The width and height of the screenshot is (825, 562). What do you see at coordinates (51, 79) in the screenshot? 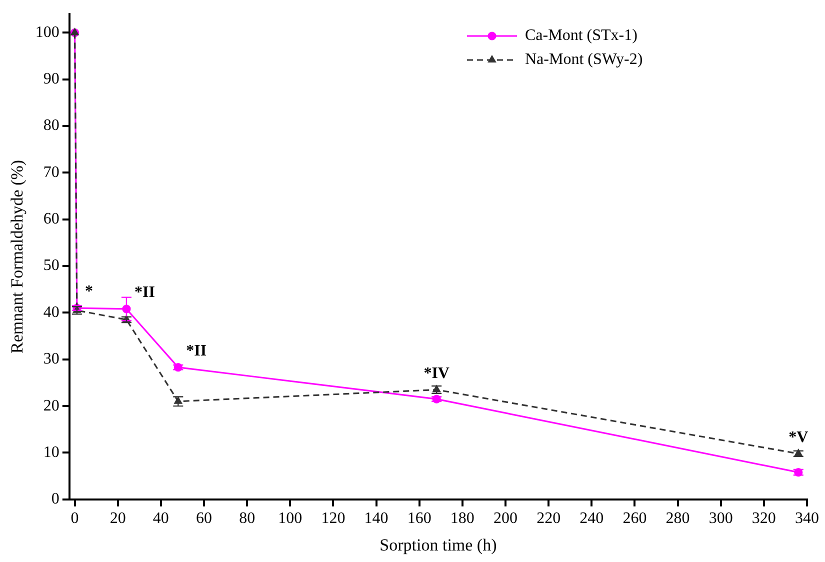
I see `y-tick-label: 90` at bounding box center [51, 79].